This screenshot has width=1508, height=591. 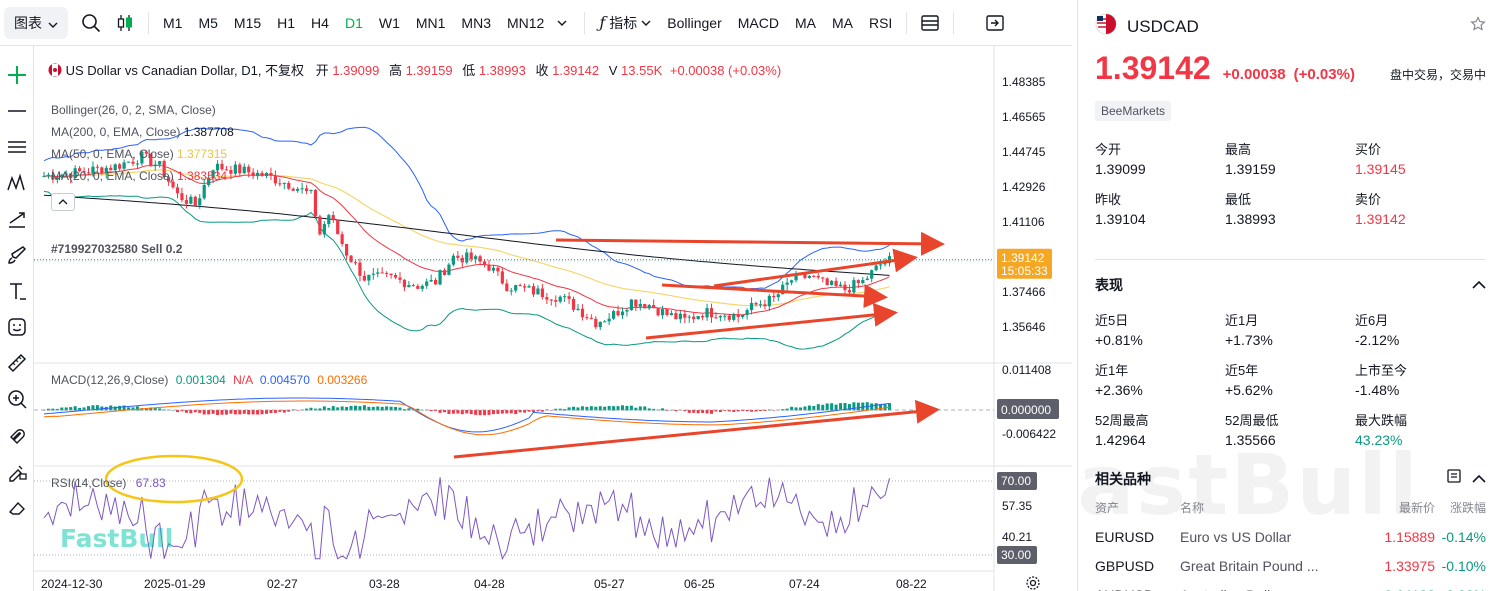 I want to click on timeframe-mn1: MN1, so click(x=430, y=22).